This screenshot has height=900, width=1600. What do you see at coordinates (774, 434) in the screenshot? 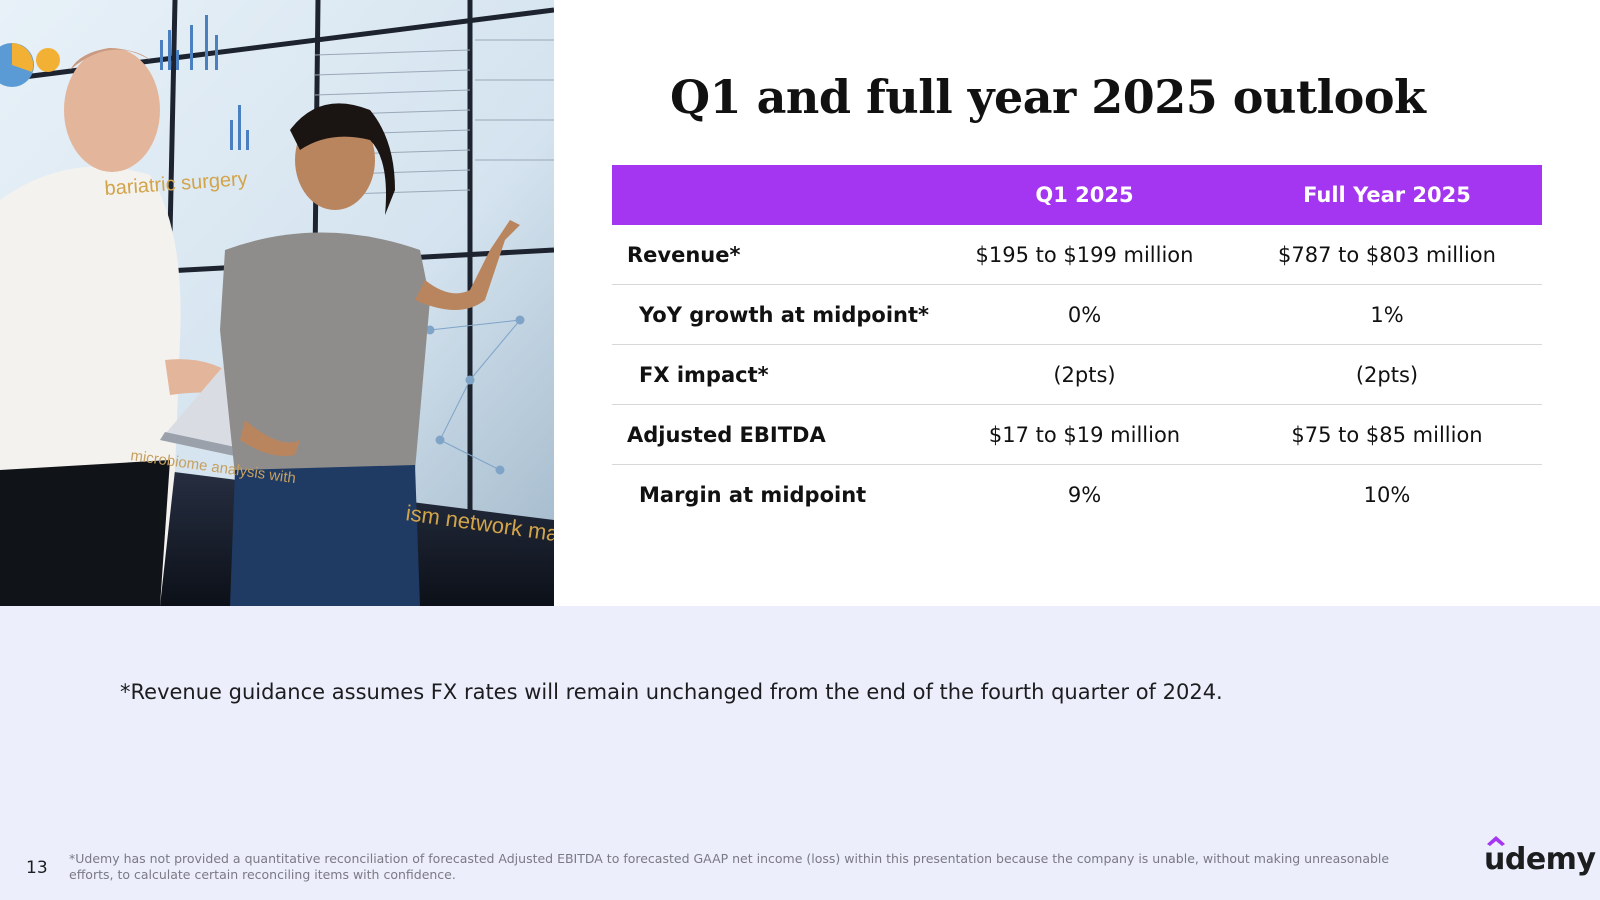
I see `row-label-adjusted-ebitda: Adjusted EBITDA` at bounding box center [774, 434].